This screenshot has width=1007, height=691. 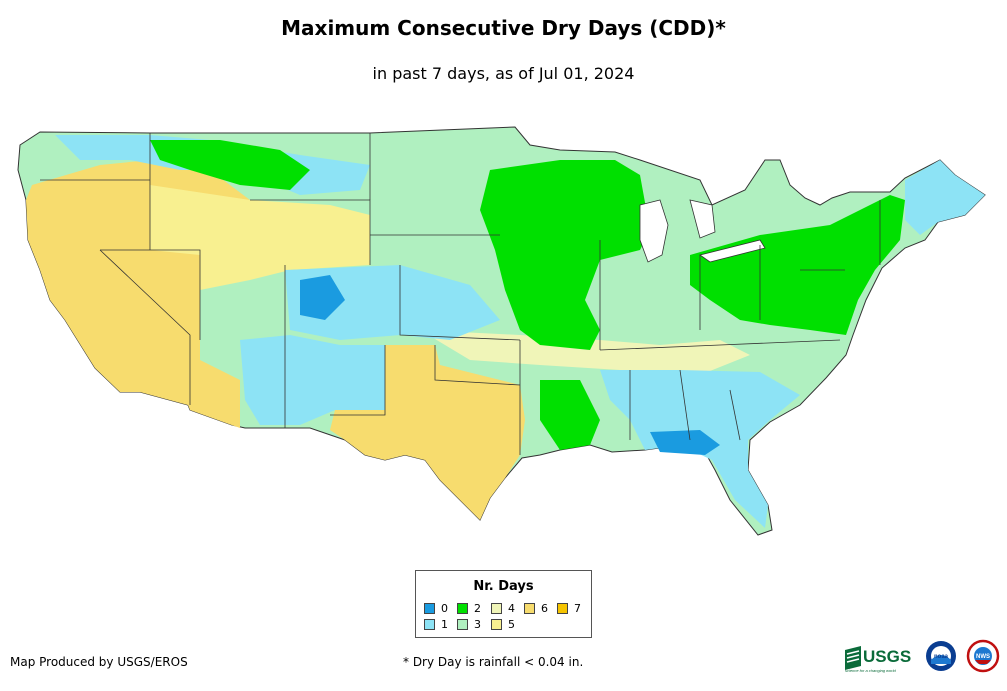 I want to click on region-6-days-texas, so click(x=427, y=432).